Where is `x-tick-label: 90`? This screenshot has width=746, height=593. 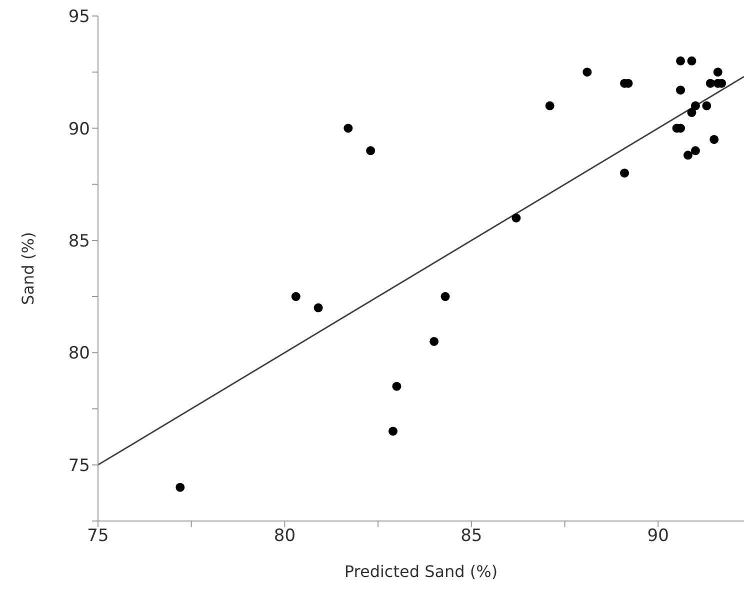
x-tick-label: 90 is located at coordinates (658, 536).